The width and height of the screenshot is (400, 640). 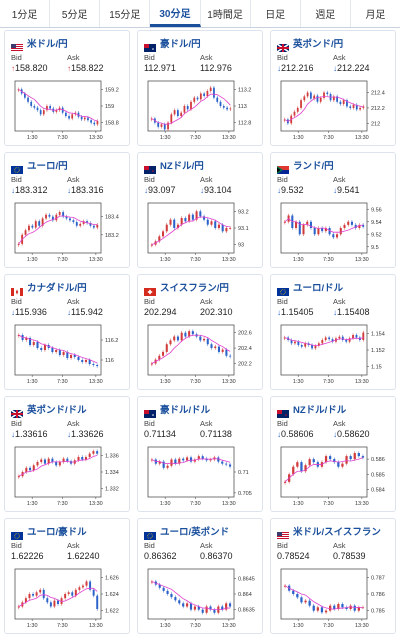 I want to click on chart-container: 1.626 1.624 1.622 1:30 7:30 13:30, so click(x=69, y=598).